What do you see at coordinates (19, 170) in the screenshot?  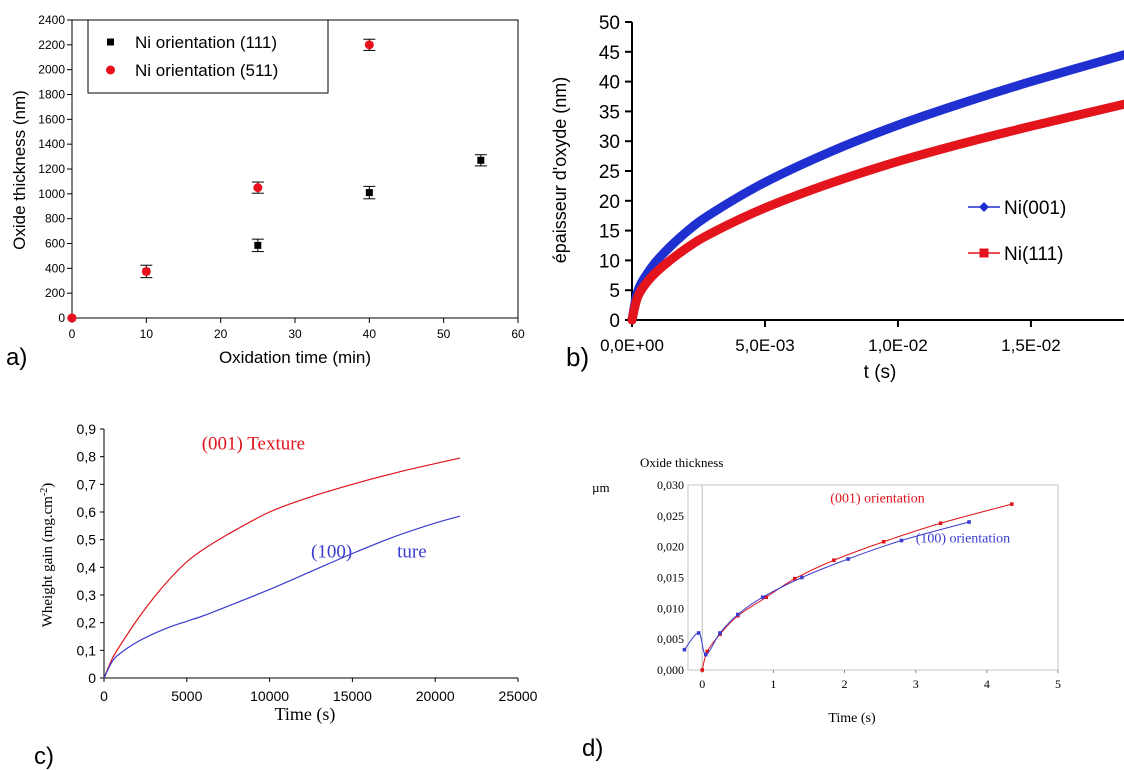 I see `a-y-axis-label: Oxide thickness (nm)` at bounding box center [19, 170].